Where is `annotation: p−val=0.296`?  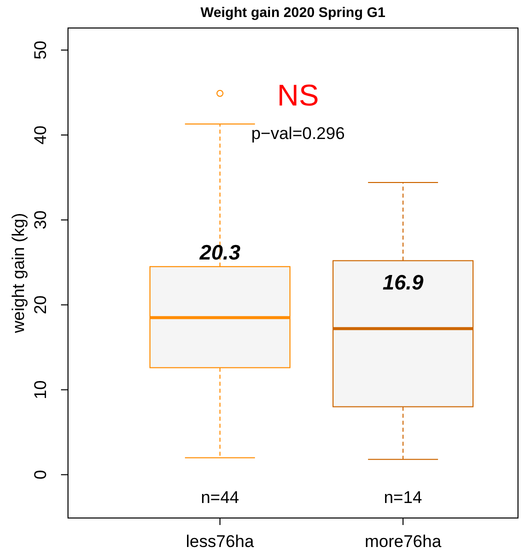
annotation: p−val=0.296 is located at coordinates (298, 133).